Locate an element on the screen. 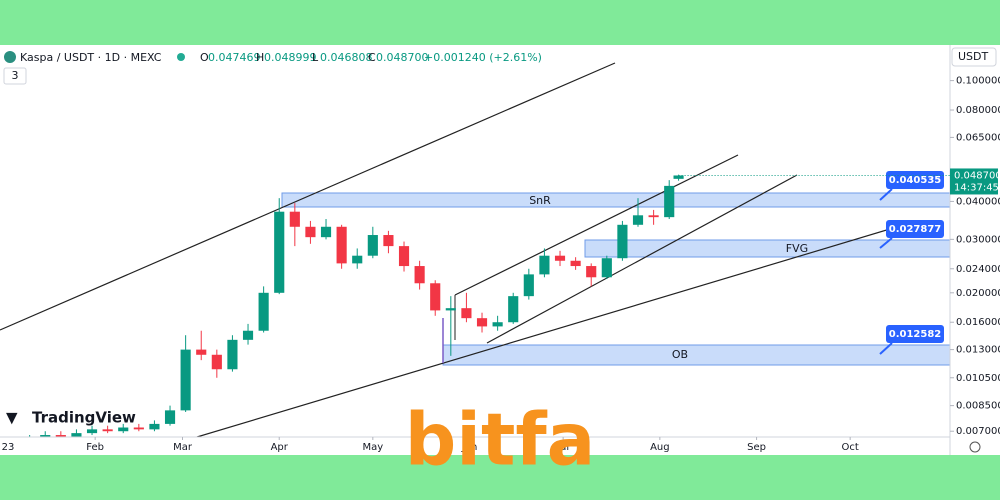 The width and height of the screenshot is (1000, 504). zone-label: OB is located at coordinates (680, 354).